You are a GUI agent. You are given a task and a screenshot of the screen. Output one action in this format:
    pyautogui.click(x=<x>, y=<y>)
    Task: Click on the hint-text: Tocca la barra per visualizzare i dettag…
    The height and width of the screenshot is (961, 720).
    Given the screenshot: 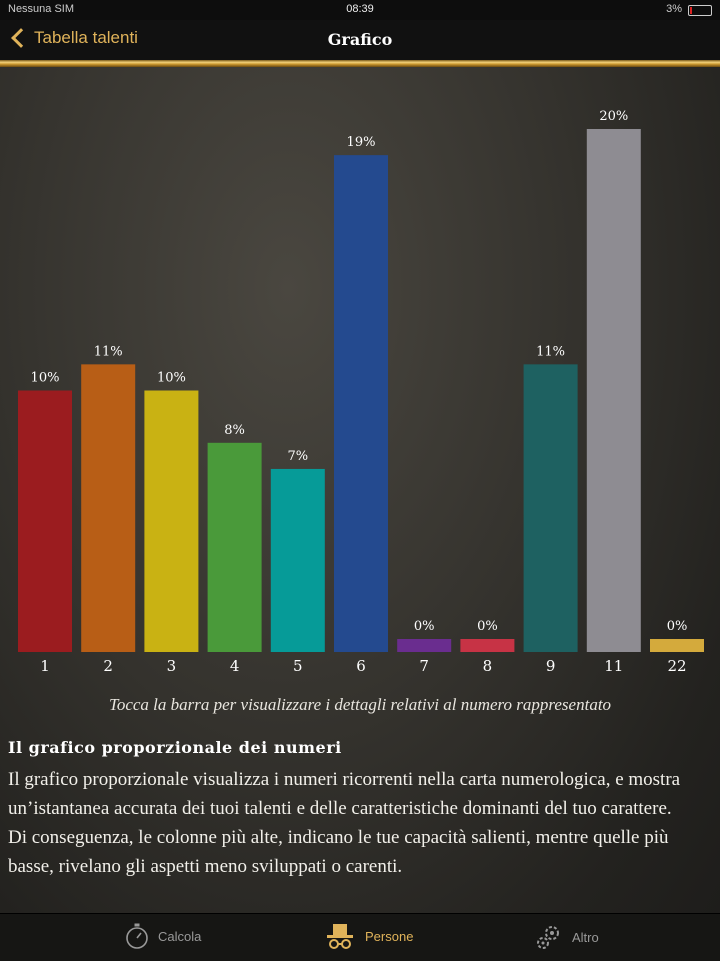 What is the action you would take?
    pyautogui.click(x=360, y=704)
    